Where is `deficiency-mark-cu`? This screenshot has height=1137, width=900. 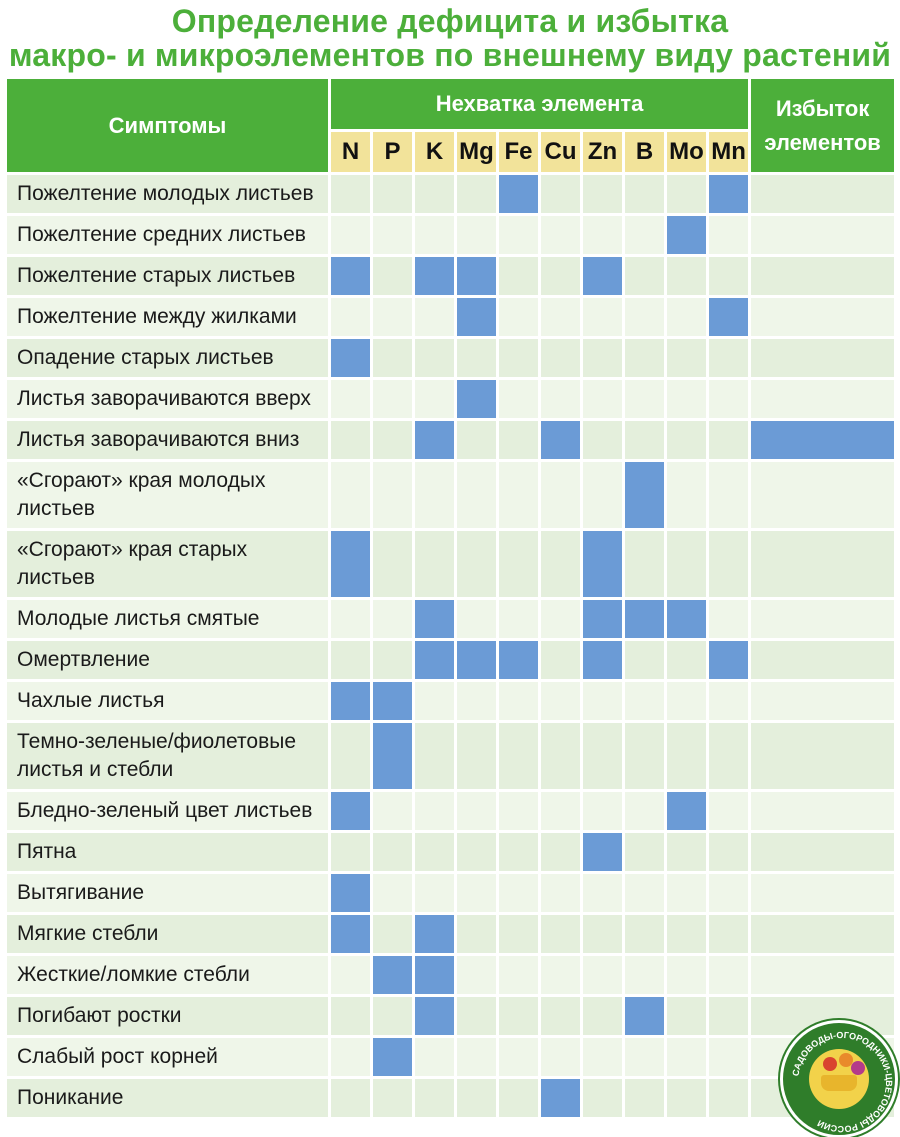 deficiency-mark-cu is located at coordinates (560, 440).